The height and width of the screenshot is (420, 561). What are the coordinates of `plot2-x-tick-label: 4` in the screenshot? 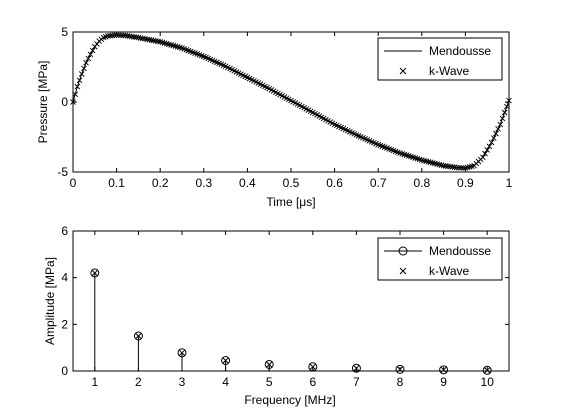 It's located at (225, 382).